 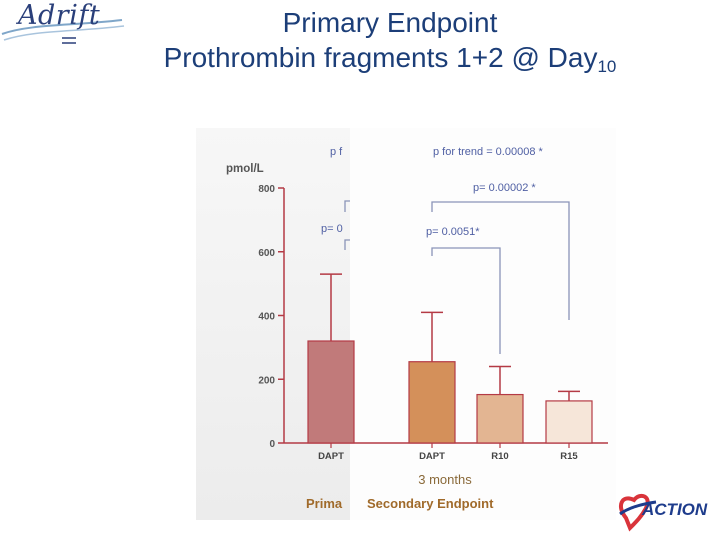 What do you see at coordinates (637, 512) in the screenshot?
I see `action-logo-mark` at bounding box center [637, 512].